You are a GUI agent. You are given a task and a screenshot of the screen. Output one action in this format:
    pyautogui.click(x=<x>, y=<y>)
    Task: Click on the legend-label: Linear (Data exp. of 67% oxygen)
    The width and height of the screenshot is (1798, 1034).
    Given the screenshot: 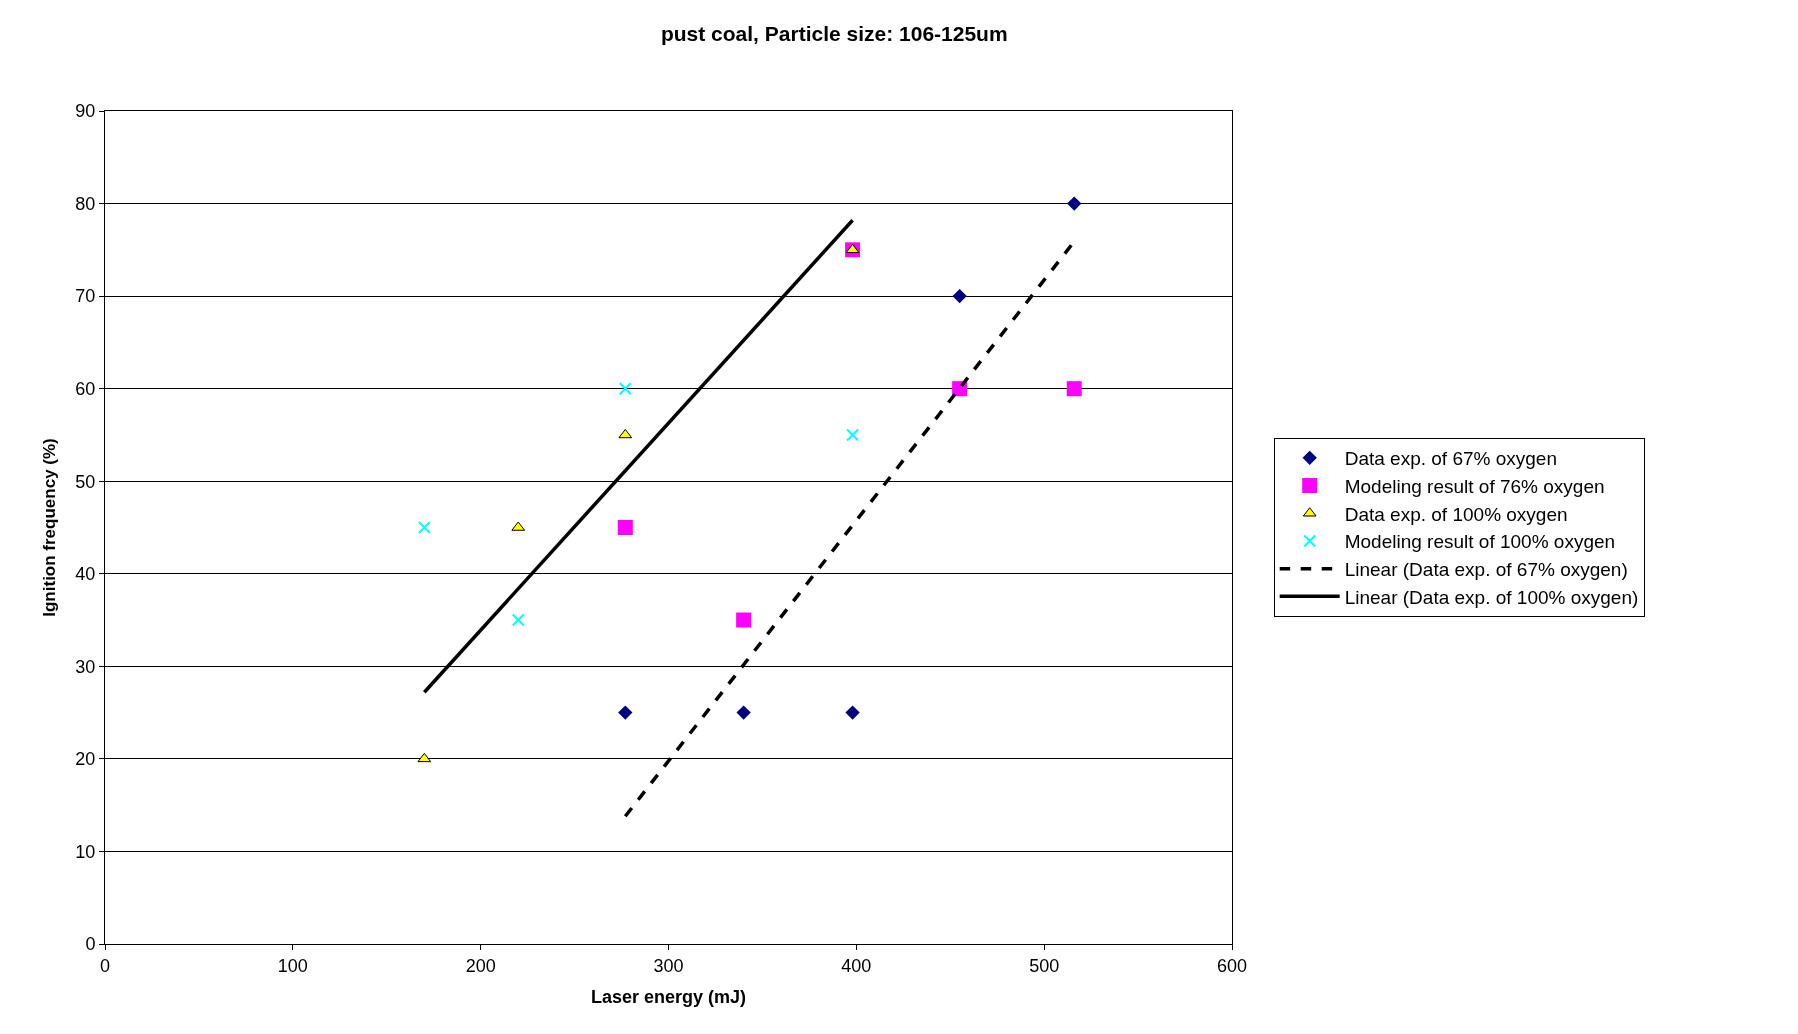 What is the action you would take?
    pyautogui.click(x=1486, y=570)
    